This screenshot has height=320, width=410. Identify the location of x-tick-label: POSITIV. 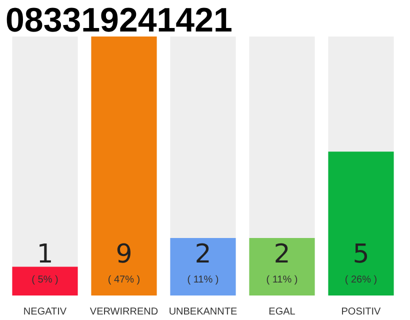
(361, 312).